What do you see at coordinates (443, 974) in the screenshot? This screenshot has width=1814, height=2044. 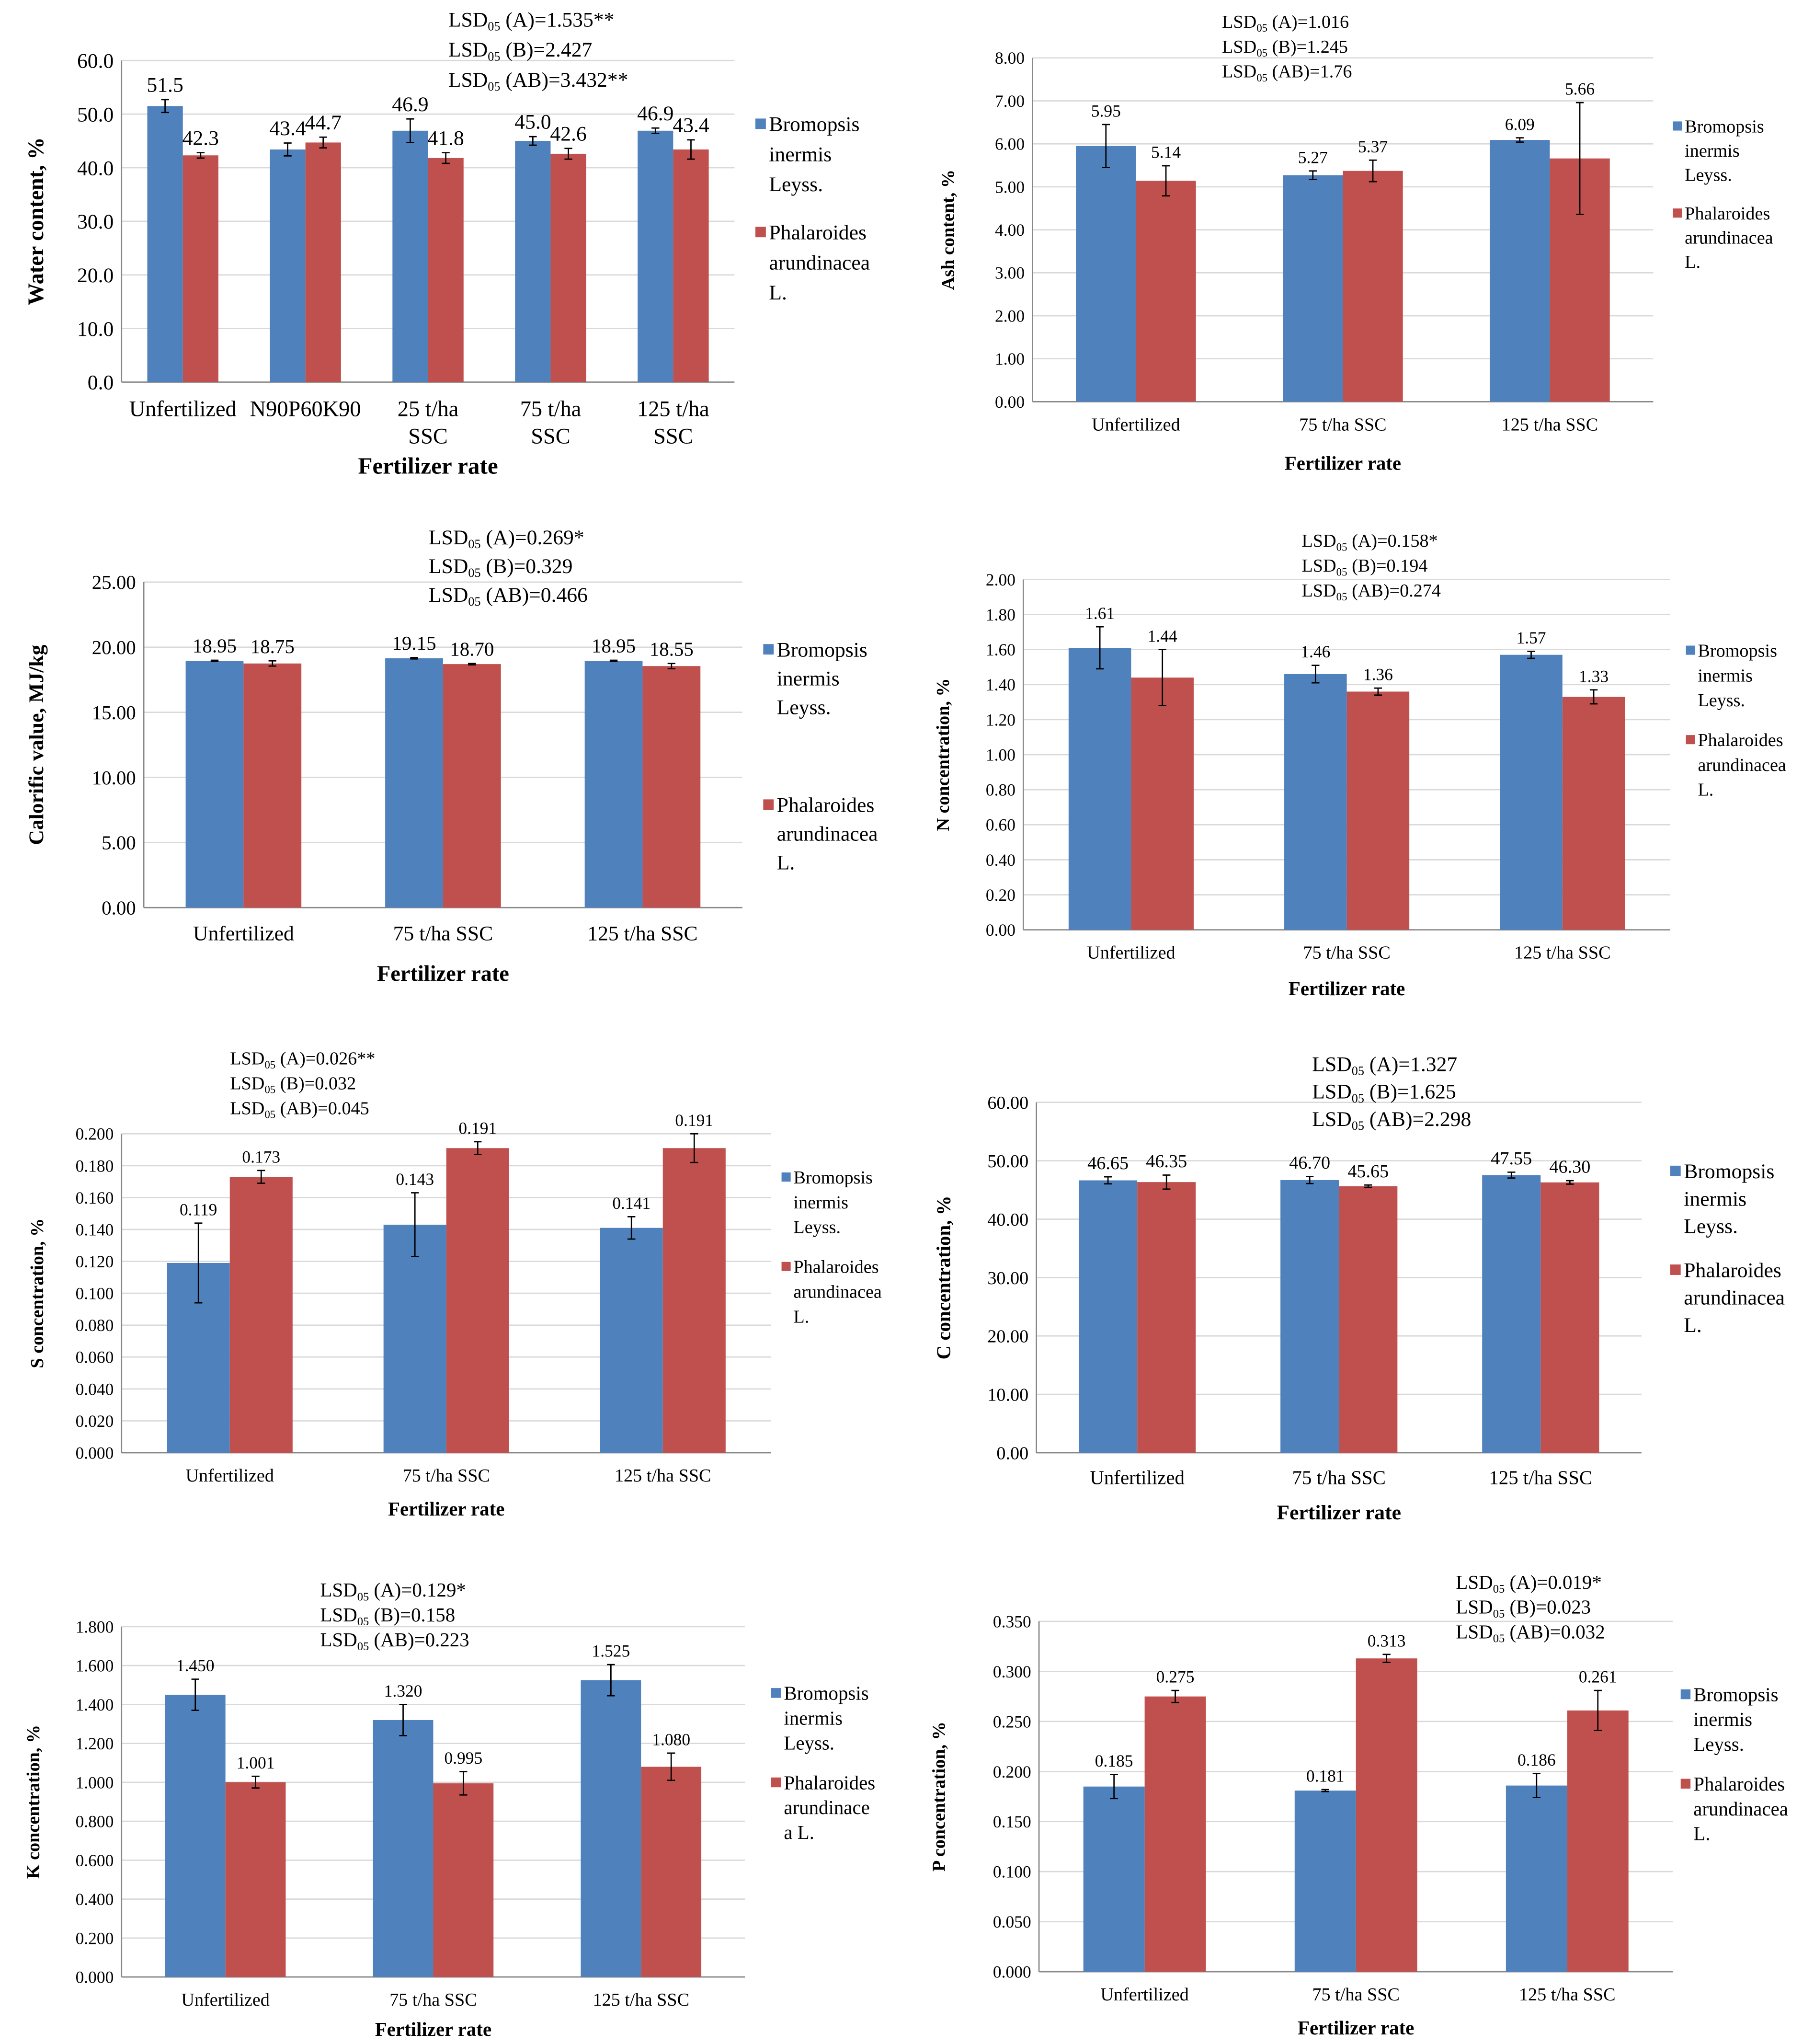 I see `x-axis-title: Fertilizer rate` at bounding box center [443, 974].